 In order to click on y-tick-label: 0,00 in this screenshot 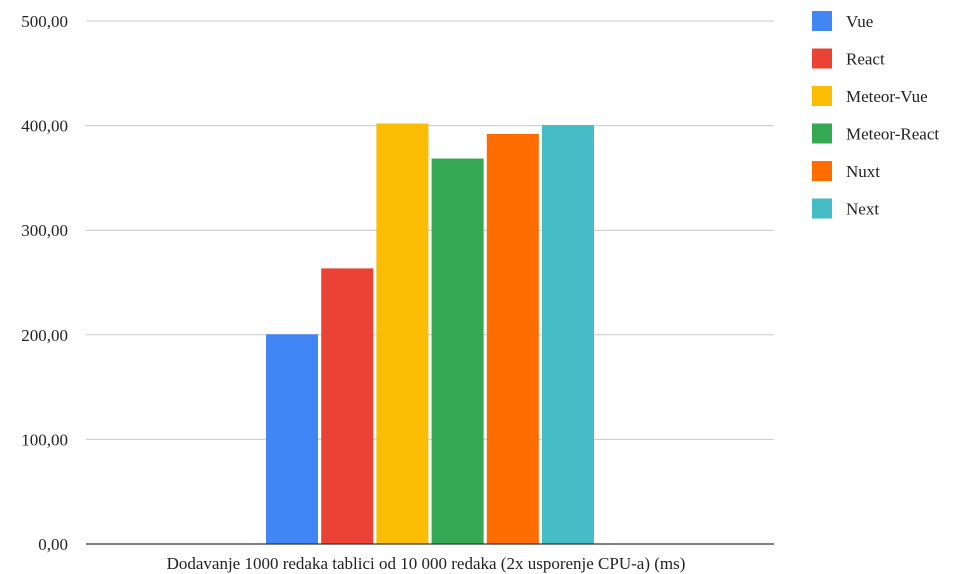, I will do `click(53, 544)`.